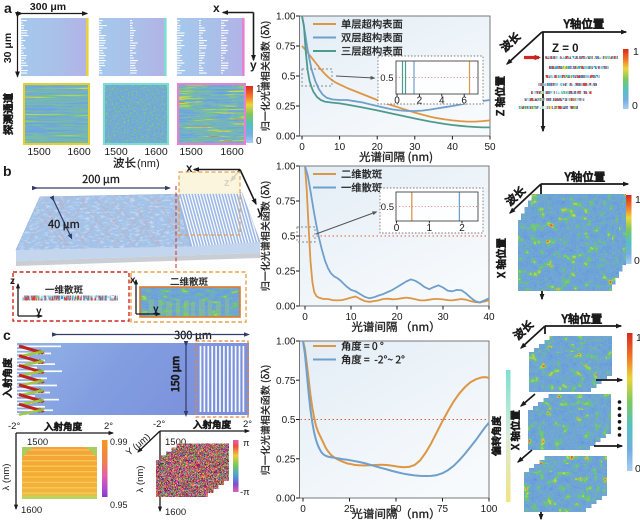  I want to click on svg-text: z, so click(12, 281).